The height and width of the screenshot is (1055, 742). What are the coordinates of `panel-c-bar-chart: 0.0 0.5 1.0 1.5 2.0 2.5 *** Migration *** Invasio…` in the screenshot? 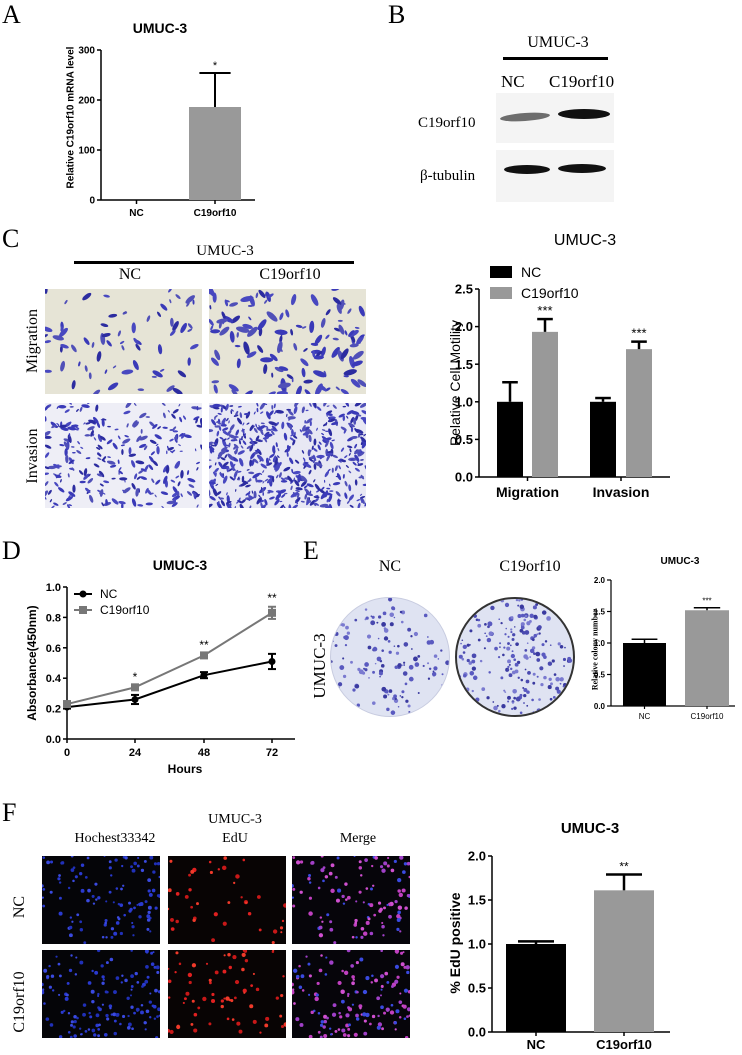 It's located at (562, 382).